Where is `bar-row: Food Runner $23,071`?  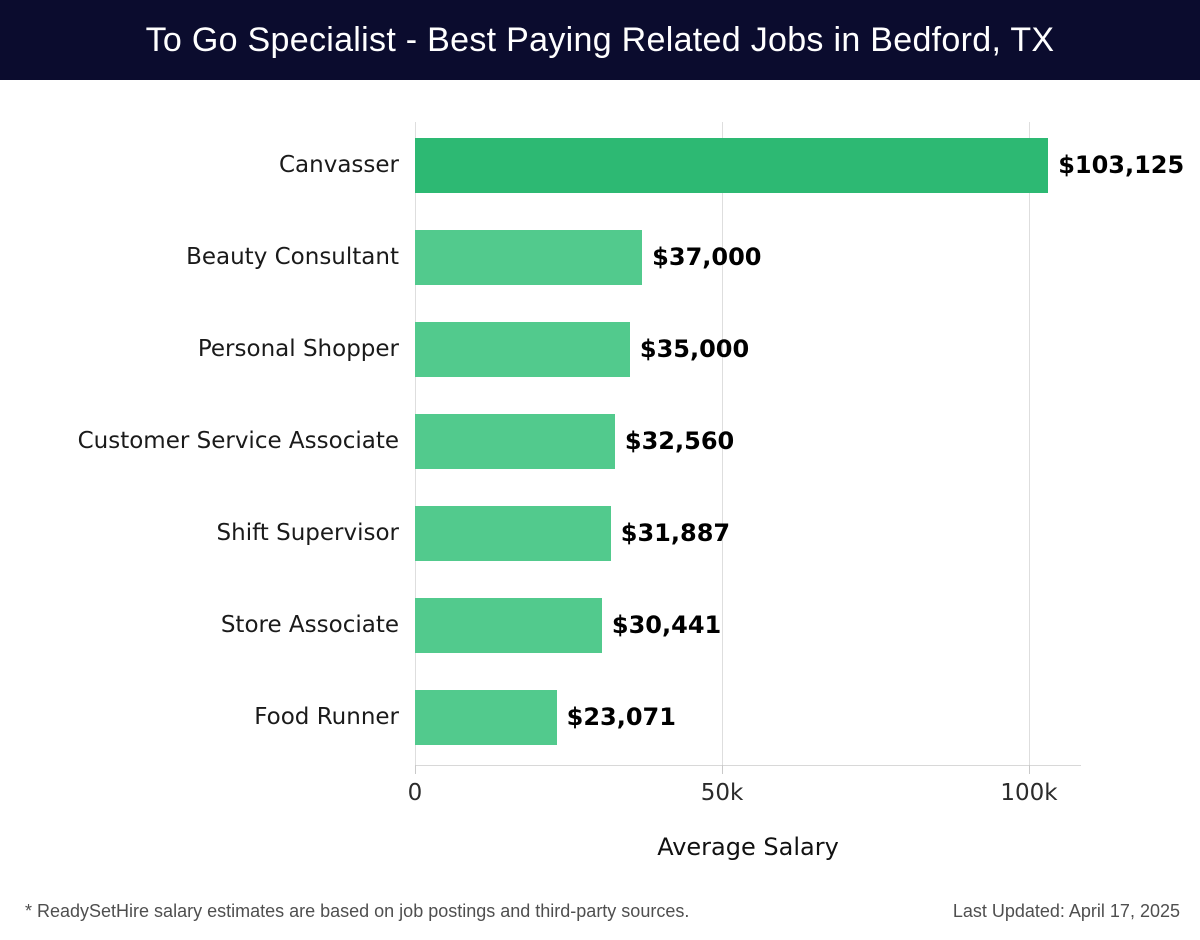 bar-row: Food Runner $23,071 is located at coordinates (600, 717).